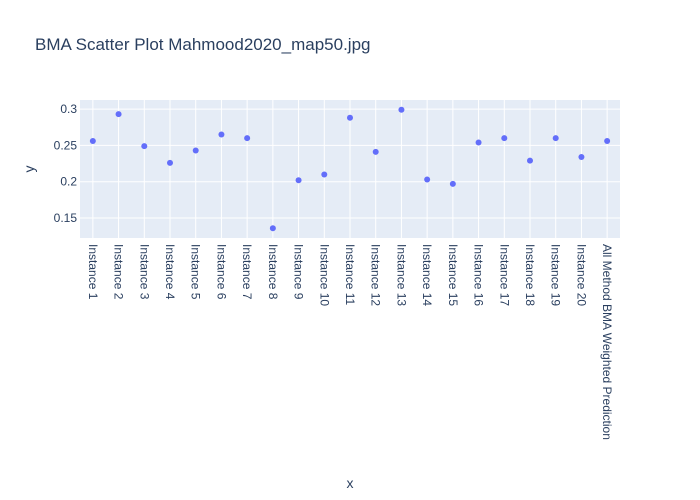 This screenshot has height=500, width=700. I want to click on x-tick-label: Instance 19, so click(556, 275).